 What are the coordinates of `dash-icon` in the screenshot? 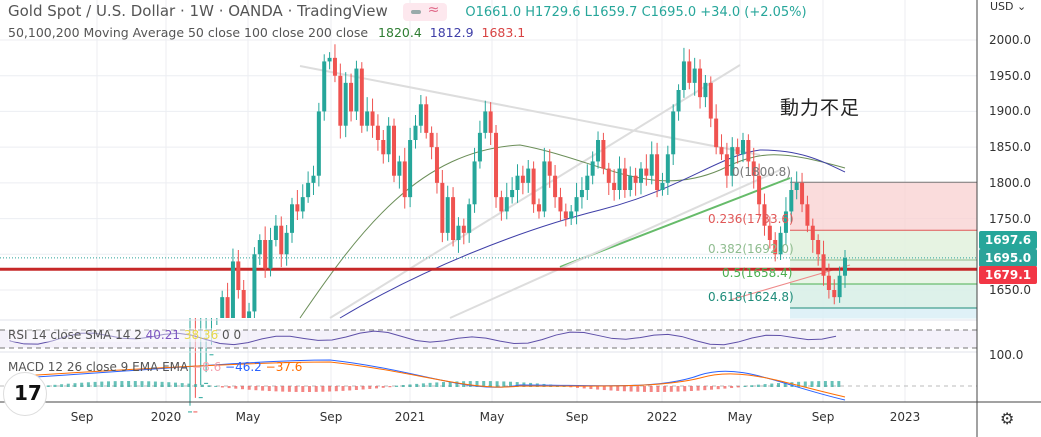 It's located at (415, 11).